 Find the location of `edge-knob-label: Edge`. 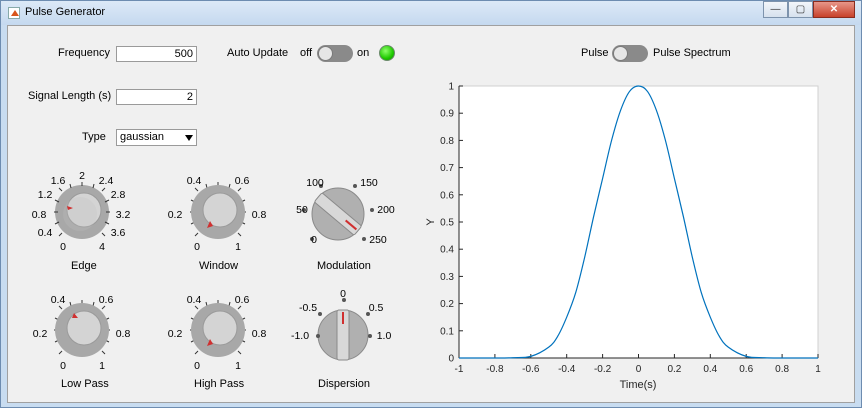

edge-knob-label: Edge is located at coordinates (84, 266).